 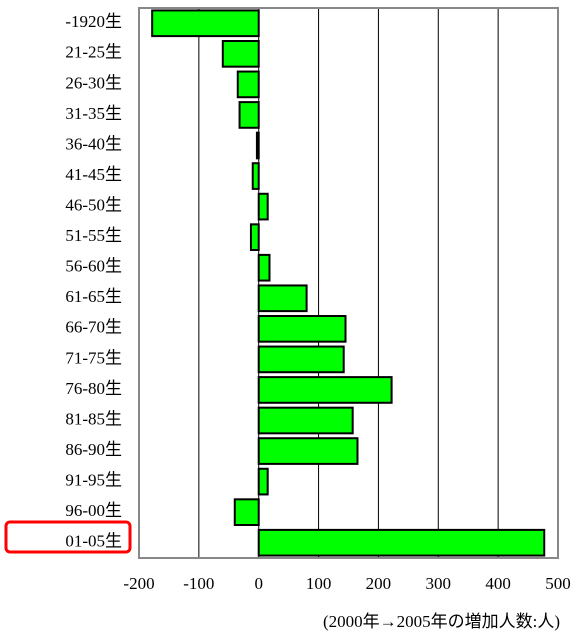 What do you see at coordinates (379, 583) in the screenshot?
I see `x-tick-label: 200` at bounding box center [379, 583].